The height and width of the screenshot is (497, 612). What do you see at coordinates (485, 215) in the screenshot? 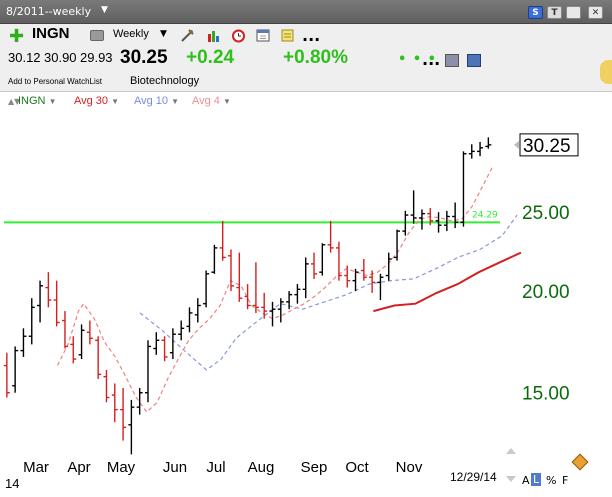
I see `support-line-label: 24.29` at bounding box center [485, 215].